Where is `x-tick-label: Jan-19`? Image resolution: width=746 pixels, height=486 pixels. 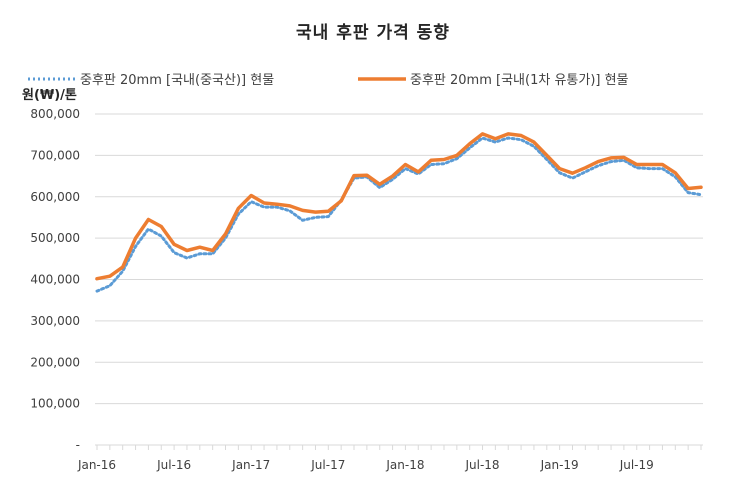 x-tick-label: Jan-19 is located at coordinates (559, 465).